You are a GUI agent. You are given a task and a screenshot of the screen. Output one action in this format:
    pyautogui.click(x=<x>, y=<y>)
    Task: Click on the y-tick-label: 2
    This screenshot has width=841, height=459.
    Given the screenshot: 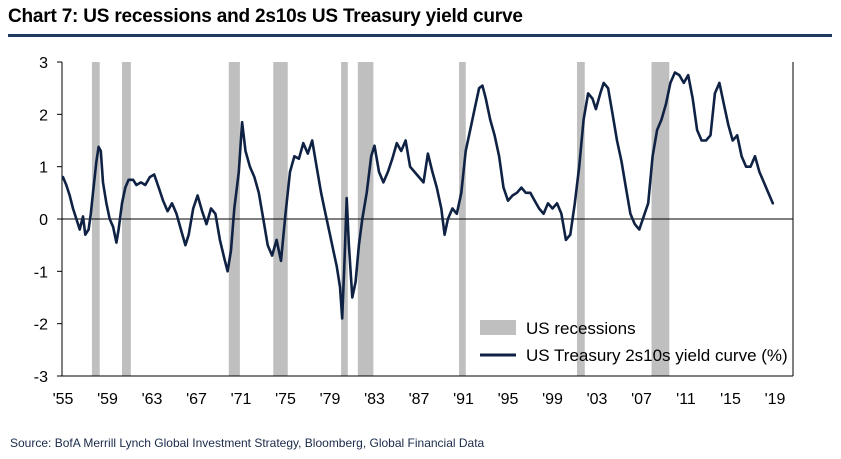 What is the action you would take?
    pyautogui.click(x=43, y=115)
    